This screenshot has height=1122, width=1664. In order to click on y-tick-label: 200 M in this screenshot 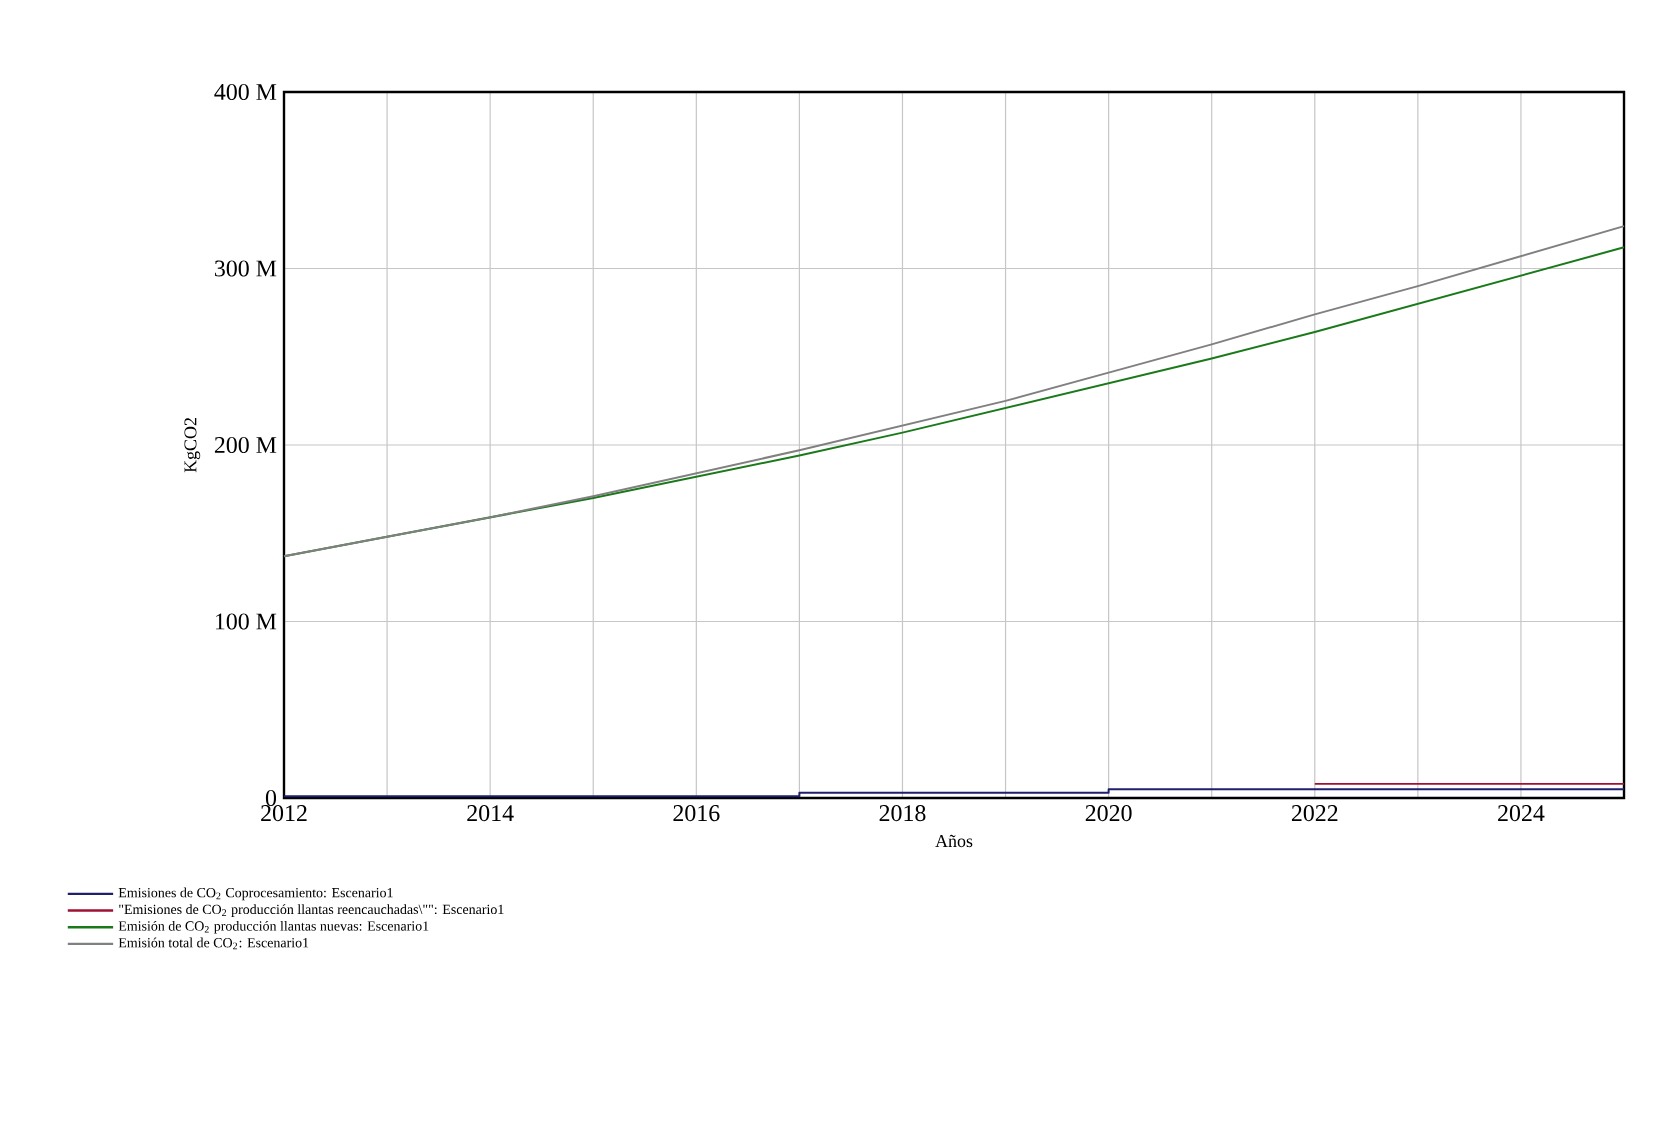, I will do `click(245, 445)`.